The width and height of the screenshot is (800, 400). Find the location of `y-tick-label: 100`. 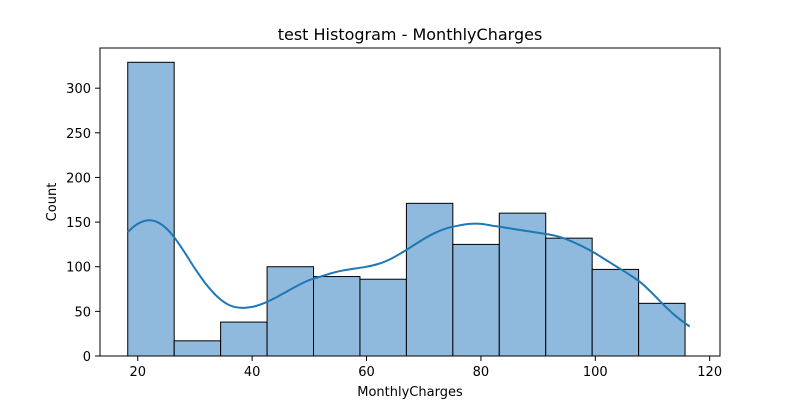

y-tick-label: 100 is located at coordinates (78, 268).